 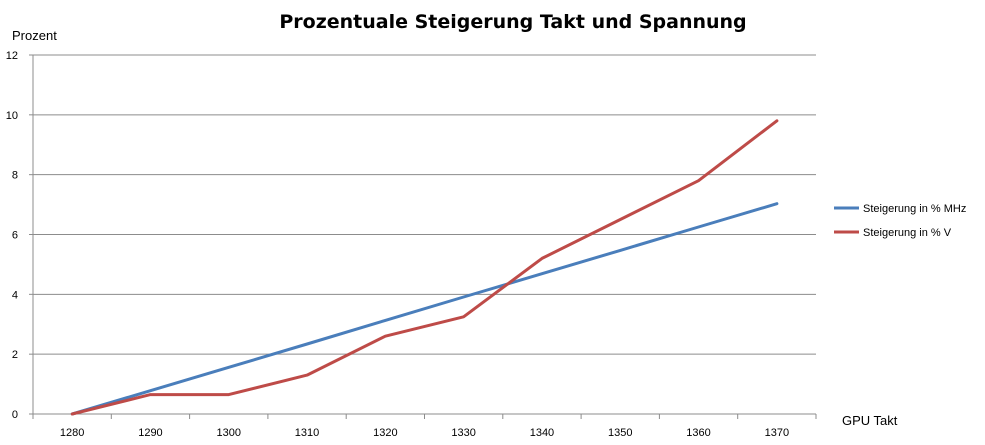 I want to click on y-axis-label: Prozent, so click(x=34, y=35).